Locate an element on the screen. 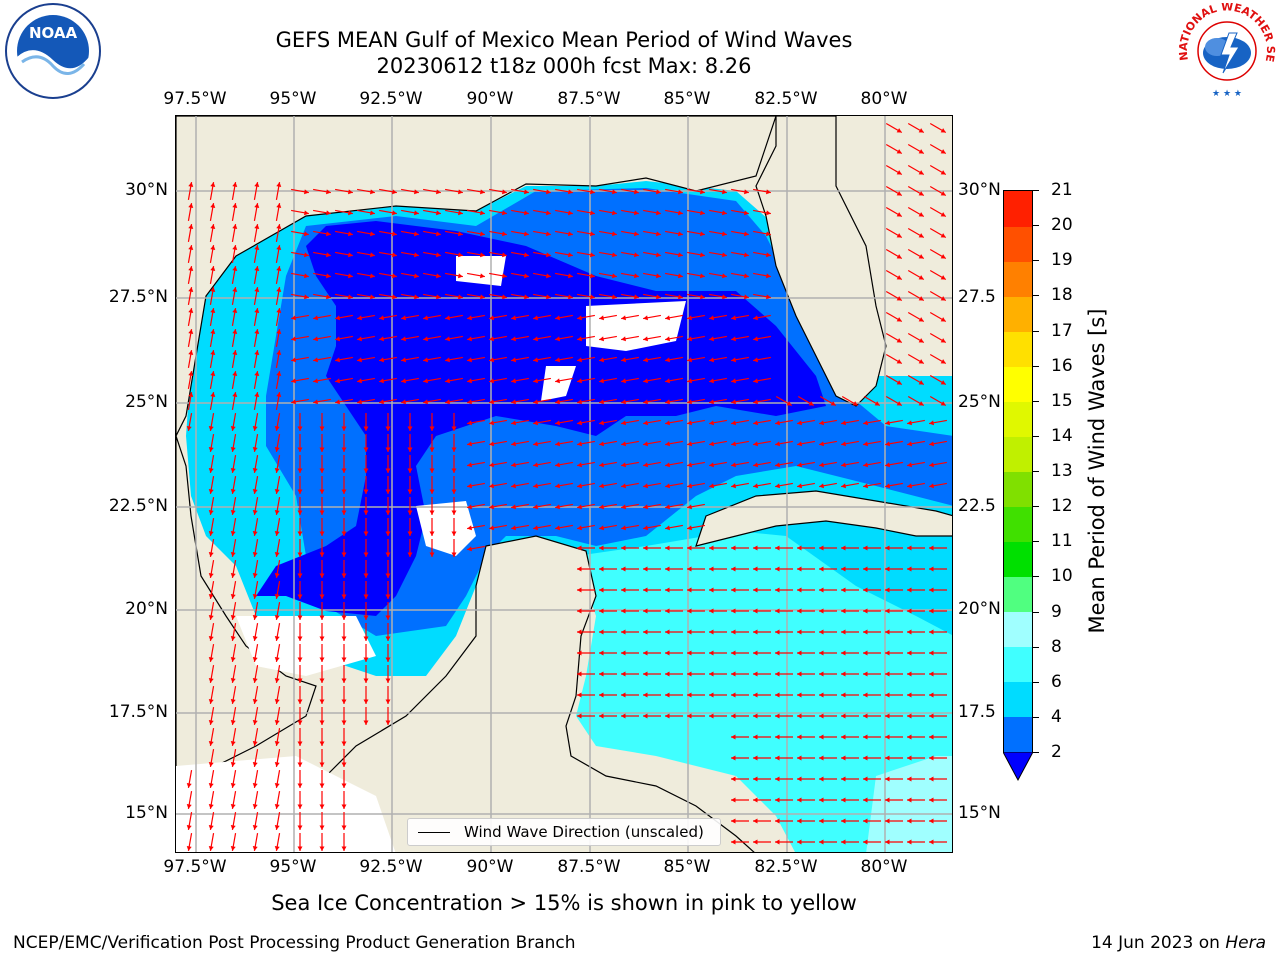  colorbar-label: Mean Period of Wind Waves [s] is located at coordinates (1097, 471).